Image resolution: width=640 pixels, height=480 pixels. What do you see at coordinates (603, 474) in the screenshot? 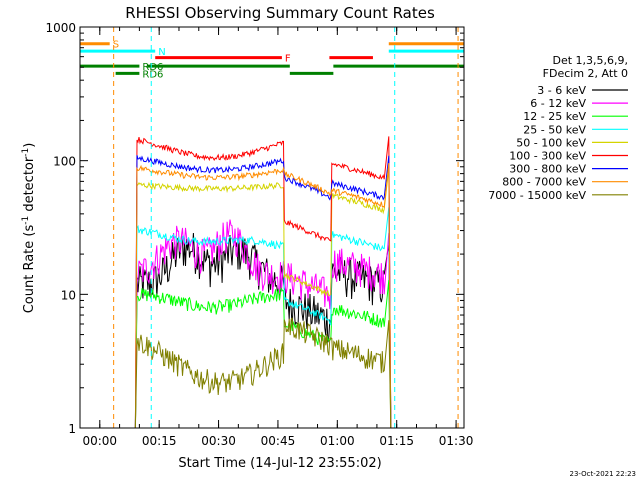
I see `timestamp: 23-Oct-2021 22:23` at bounding box center [603, 474].